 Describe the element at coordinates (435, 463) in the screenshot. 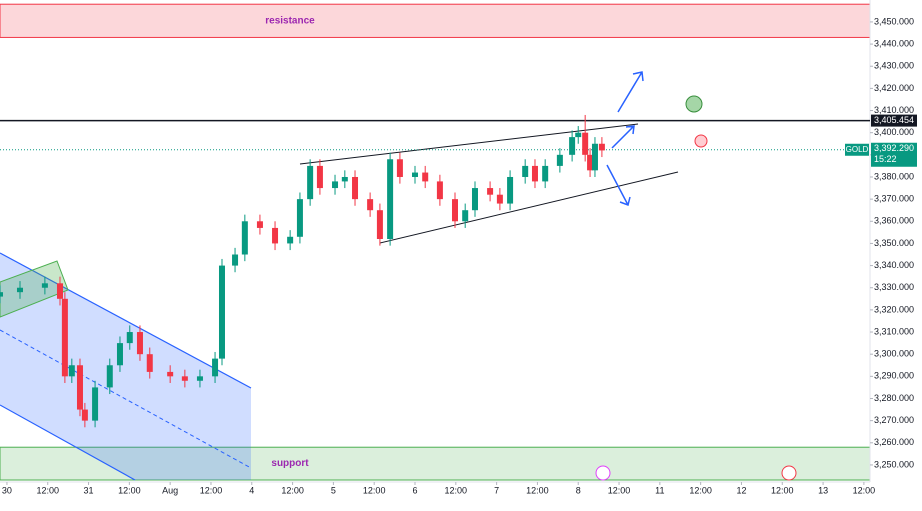

I see `zone` at that location.